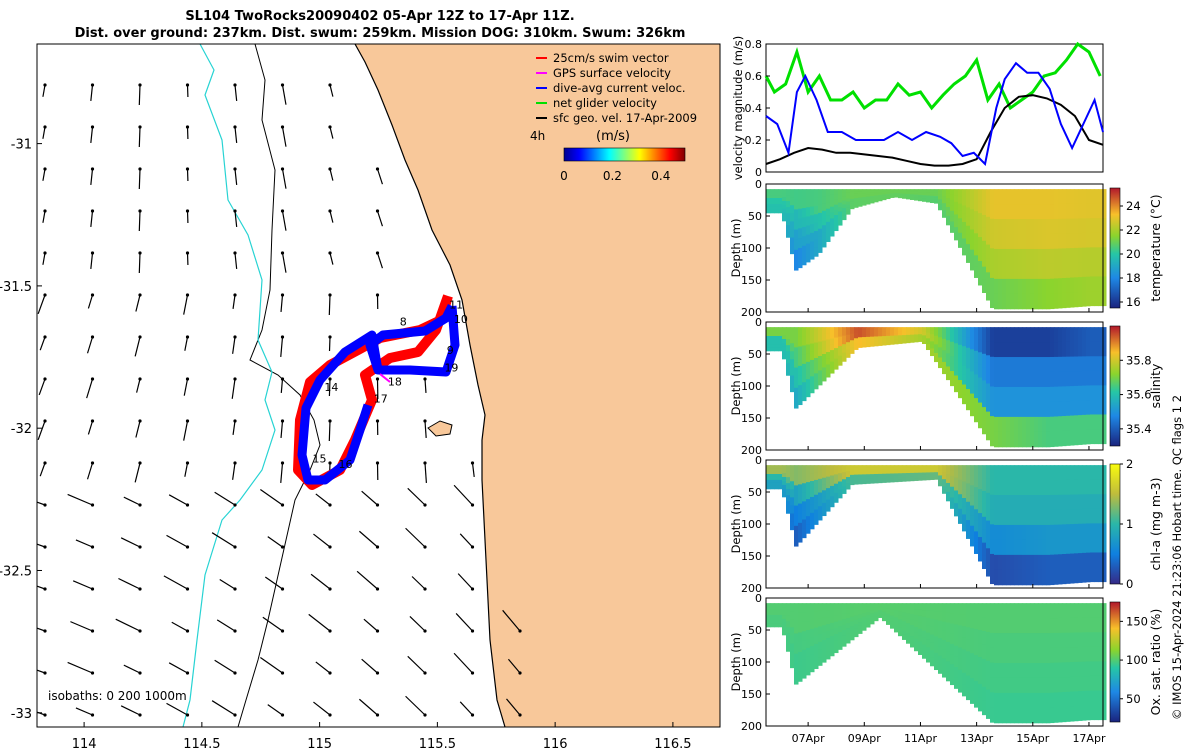 This screenshot has width=1200, height=750. What do you see at coordinates (1129, 464) in the screenshot?
I see `colorbar-tick: 2` at bounding box center [1129, 464].